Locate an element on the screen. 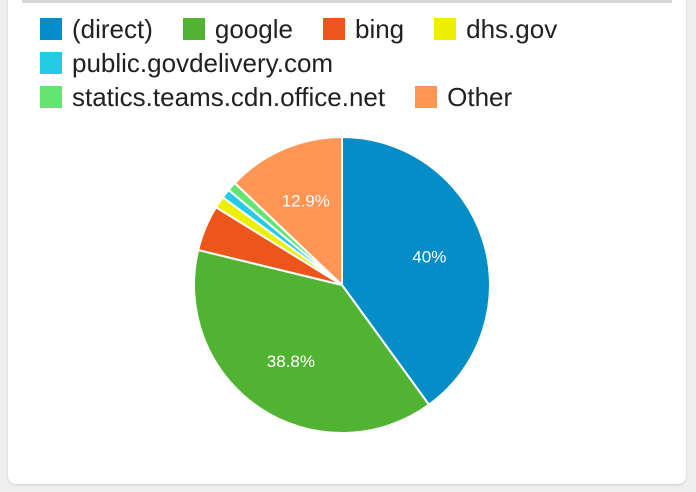 The width and height of the screenshot is (696, 492). pie-slice-direct is located at coordinates (416, 271).